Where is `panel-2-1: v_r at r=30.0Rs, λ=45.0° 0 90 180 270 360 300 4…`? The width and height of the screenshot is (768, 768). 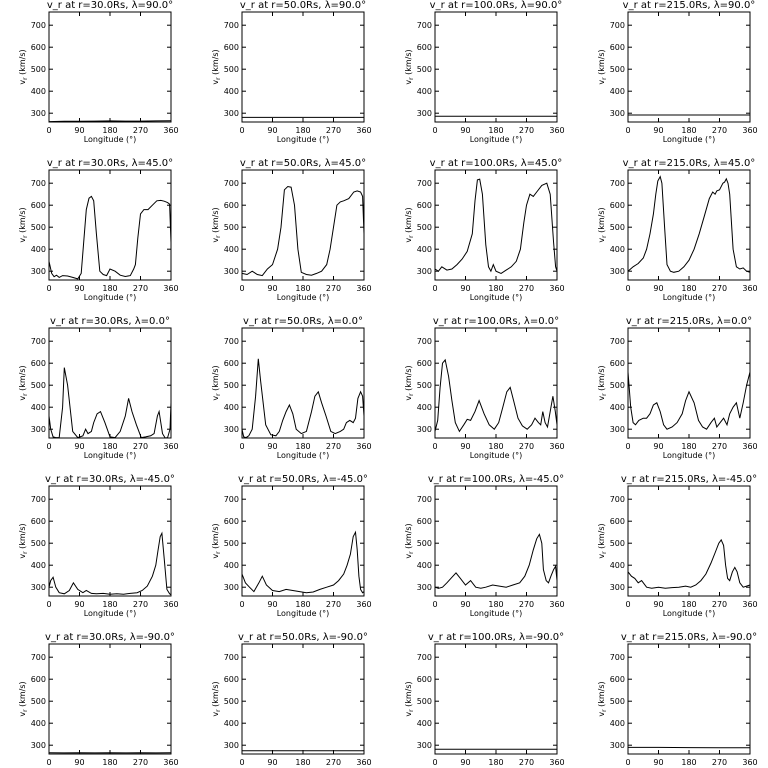
panel-2-1: v_r at r=30.0Rs, λ=45.0° 0 90 180 270 360 300 4… is located at coordinates (98, 230).